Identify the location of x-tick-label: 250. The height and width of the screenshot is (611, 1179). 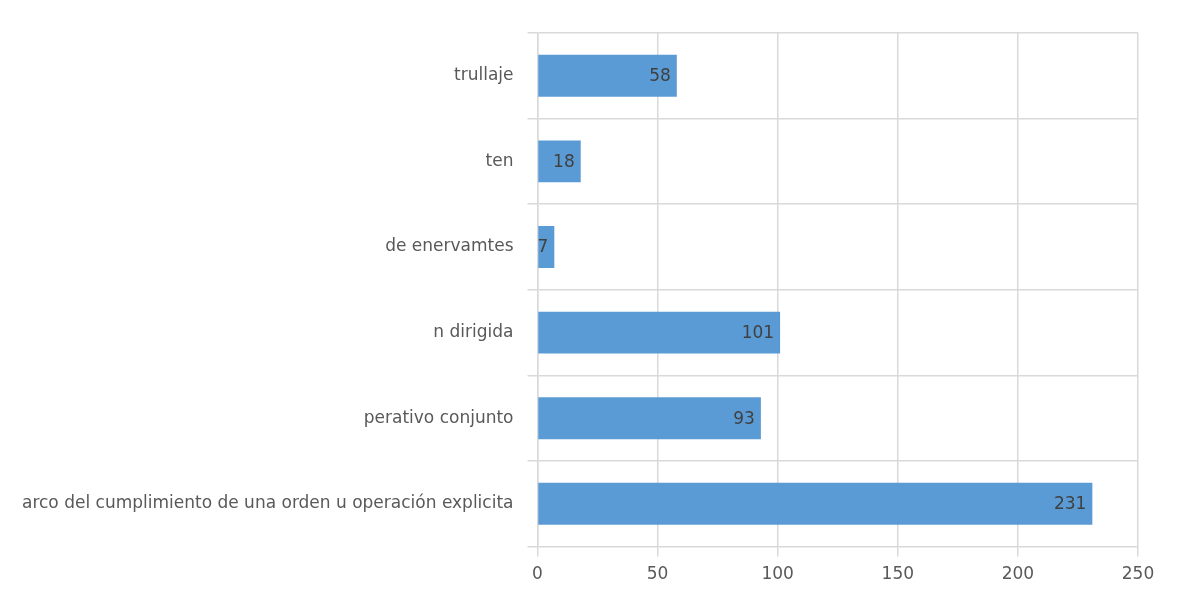
(1138, 573).